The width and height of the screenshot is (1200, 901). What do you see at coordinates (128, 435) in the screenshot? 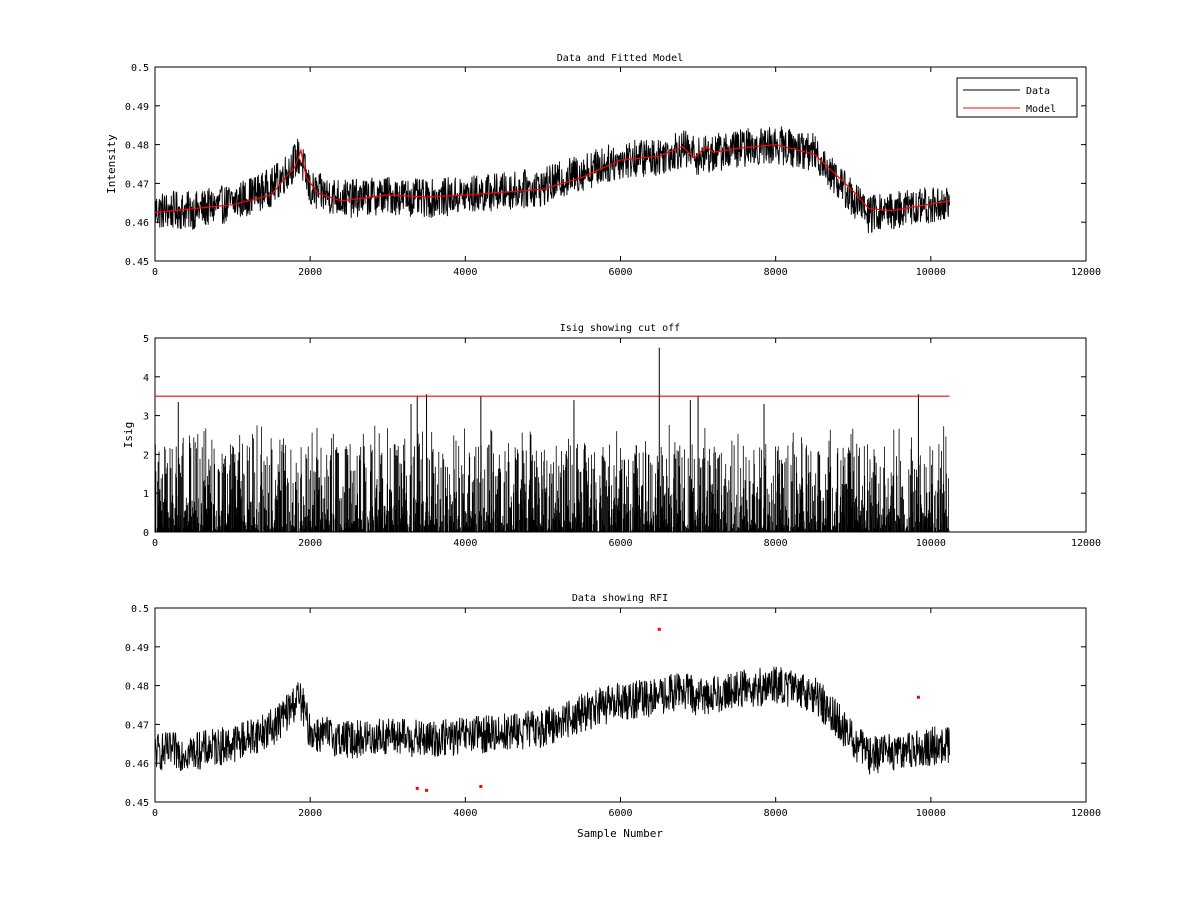
I see `y-axis-label: Isig` at bounding box center [128, 435].